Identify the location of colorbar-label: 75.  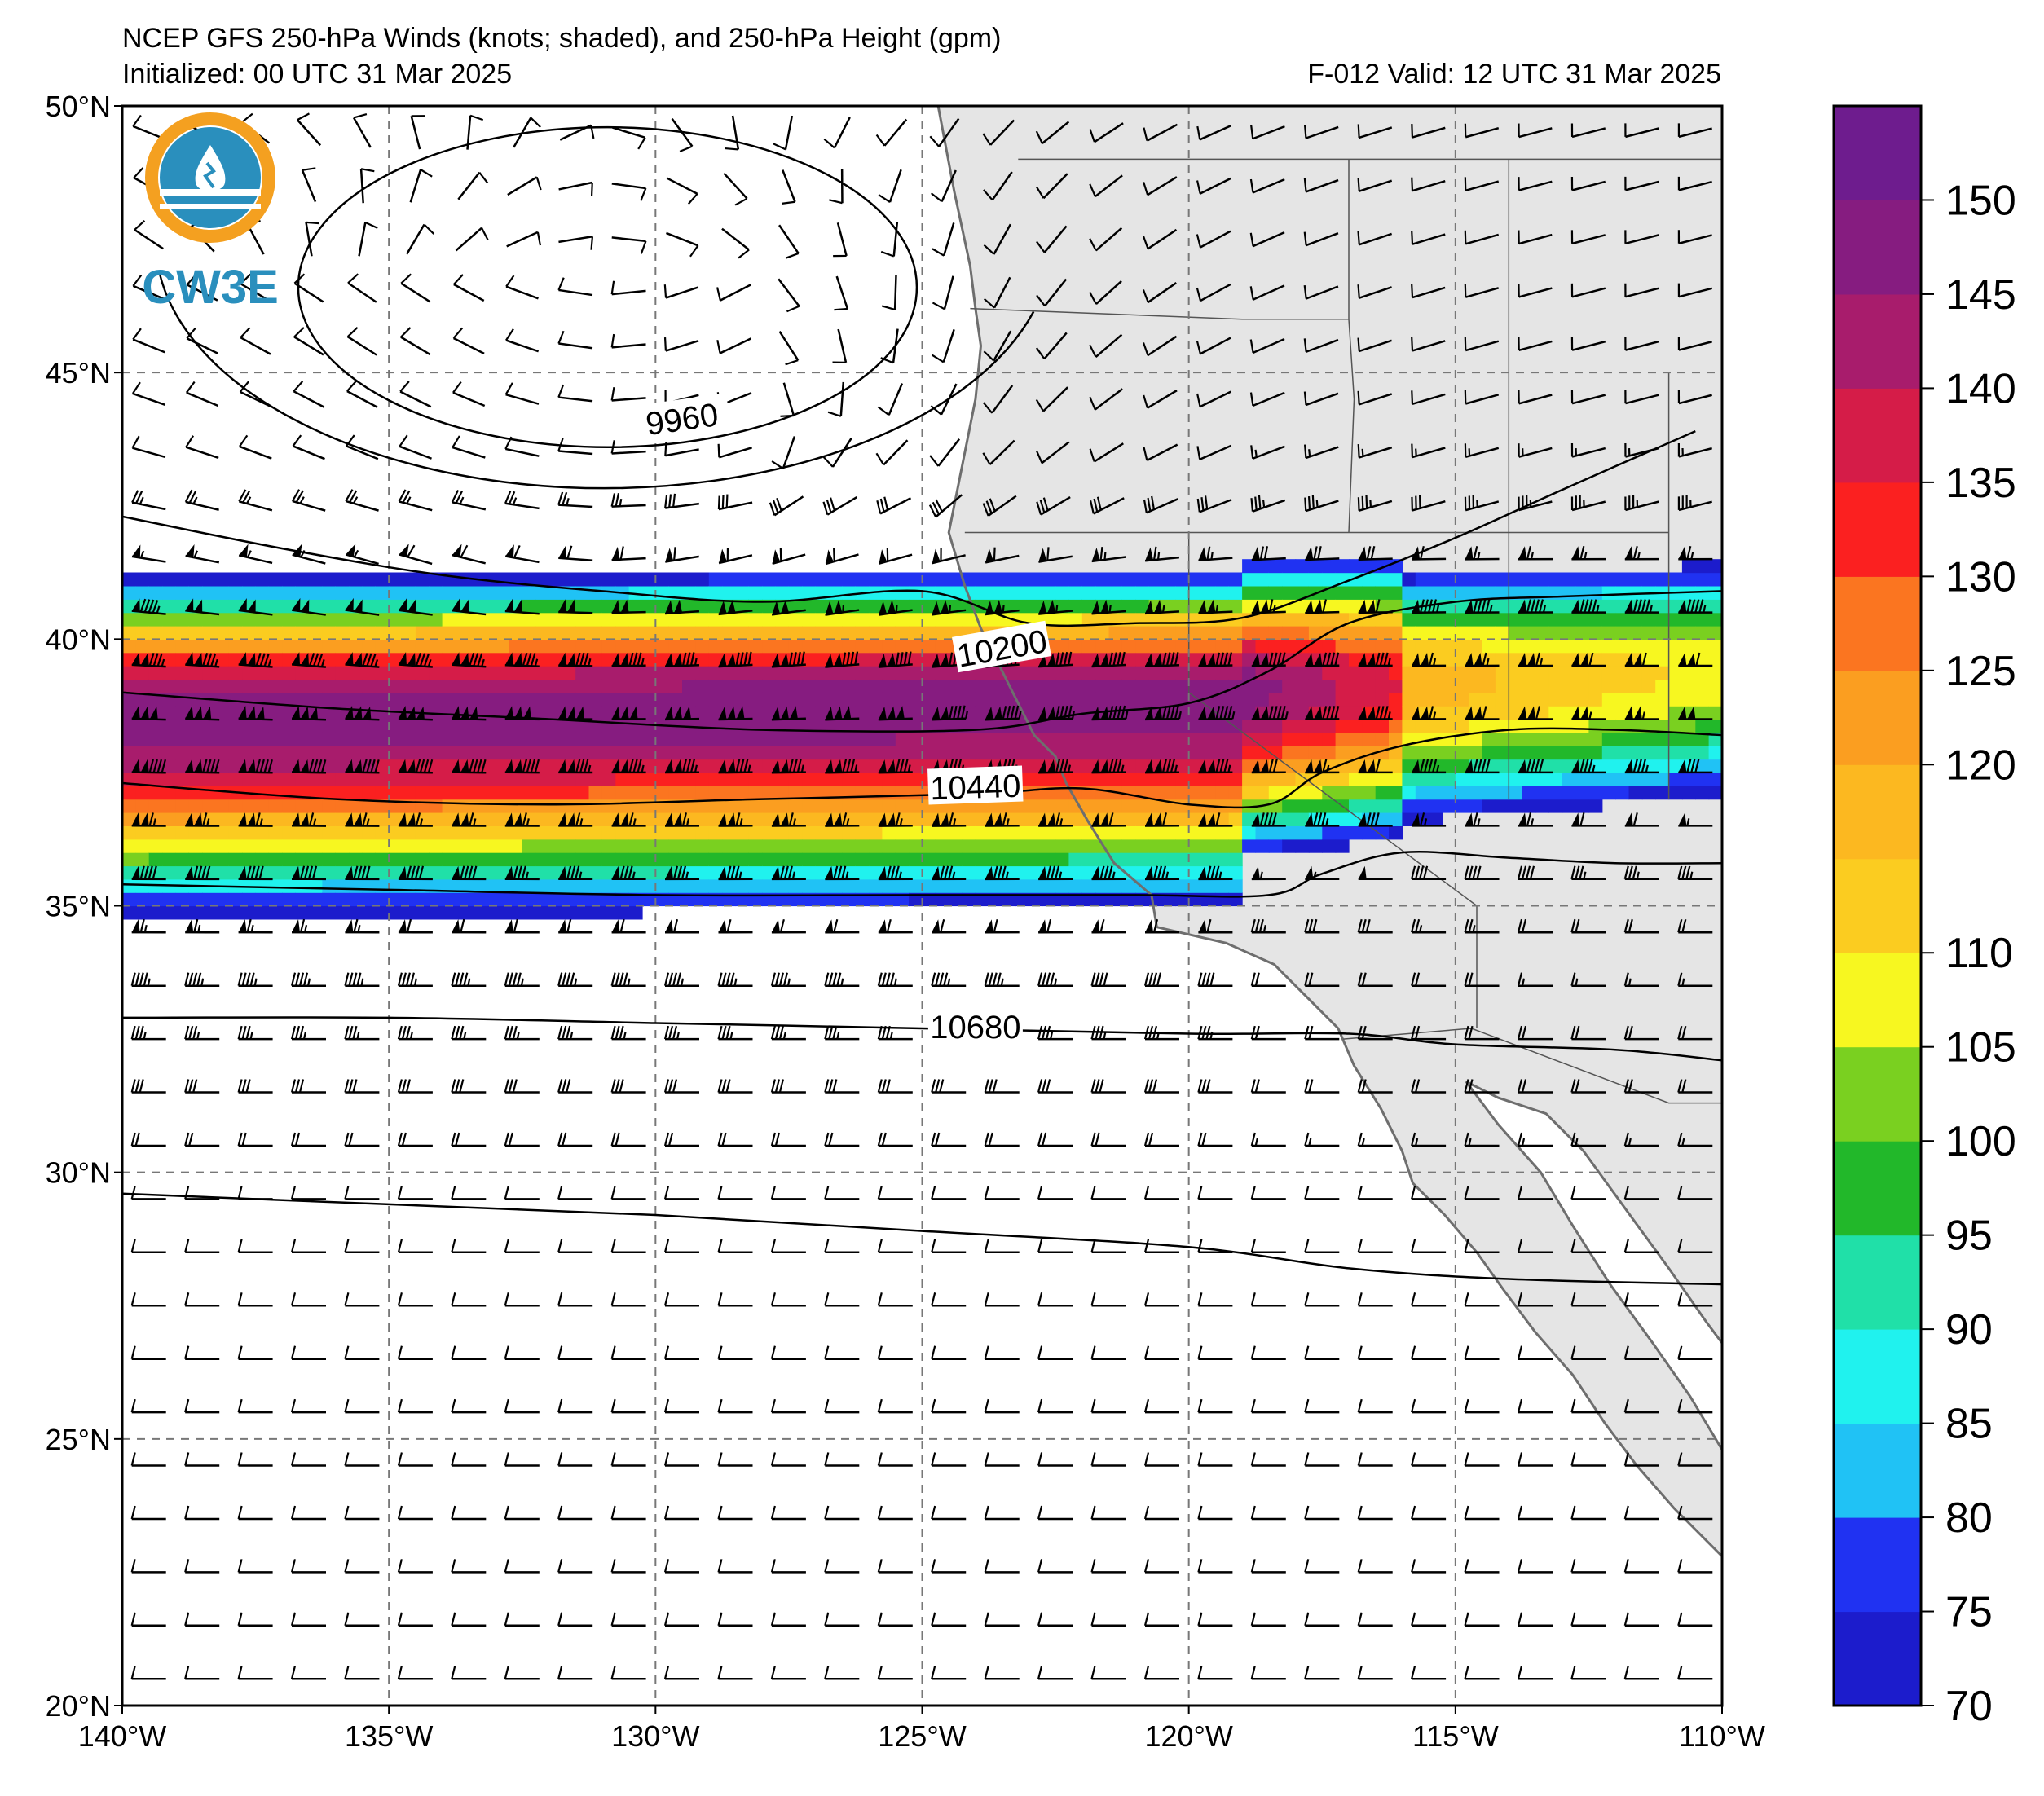
(1969, 1612).